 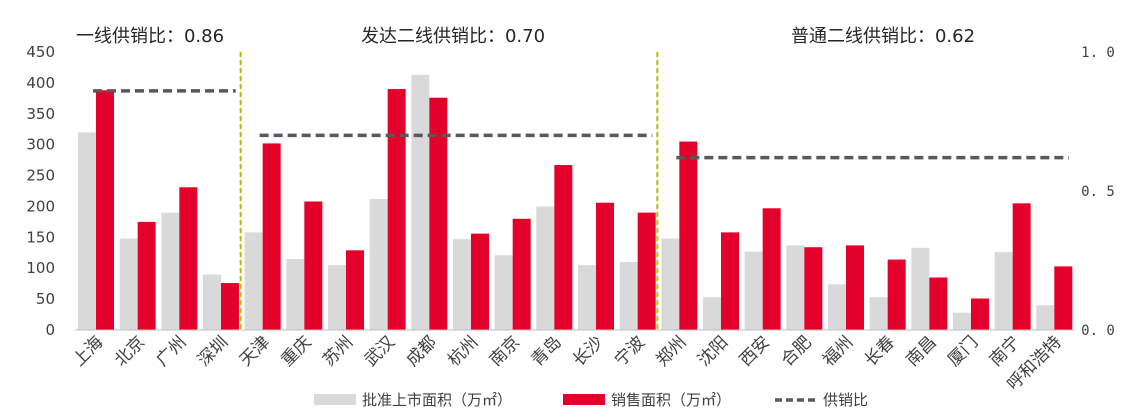 I want to click on legend-swatch-sales, so click(x=584, y=399).